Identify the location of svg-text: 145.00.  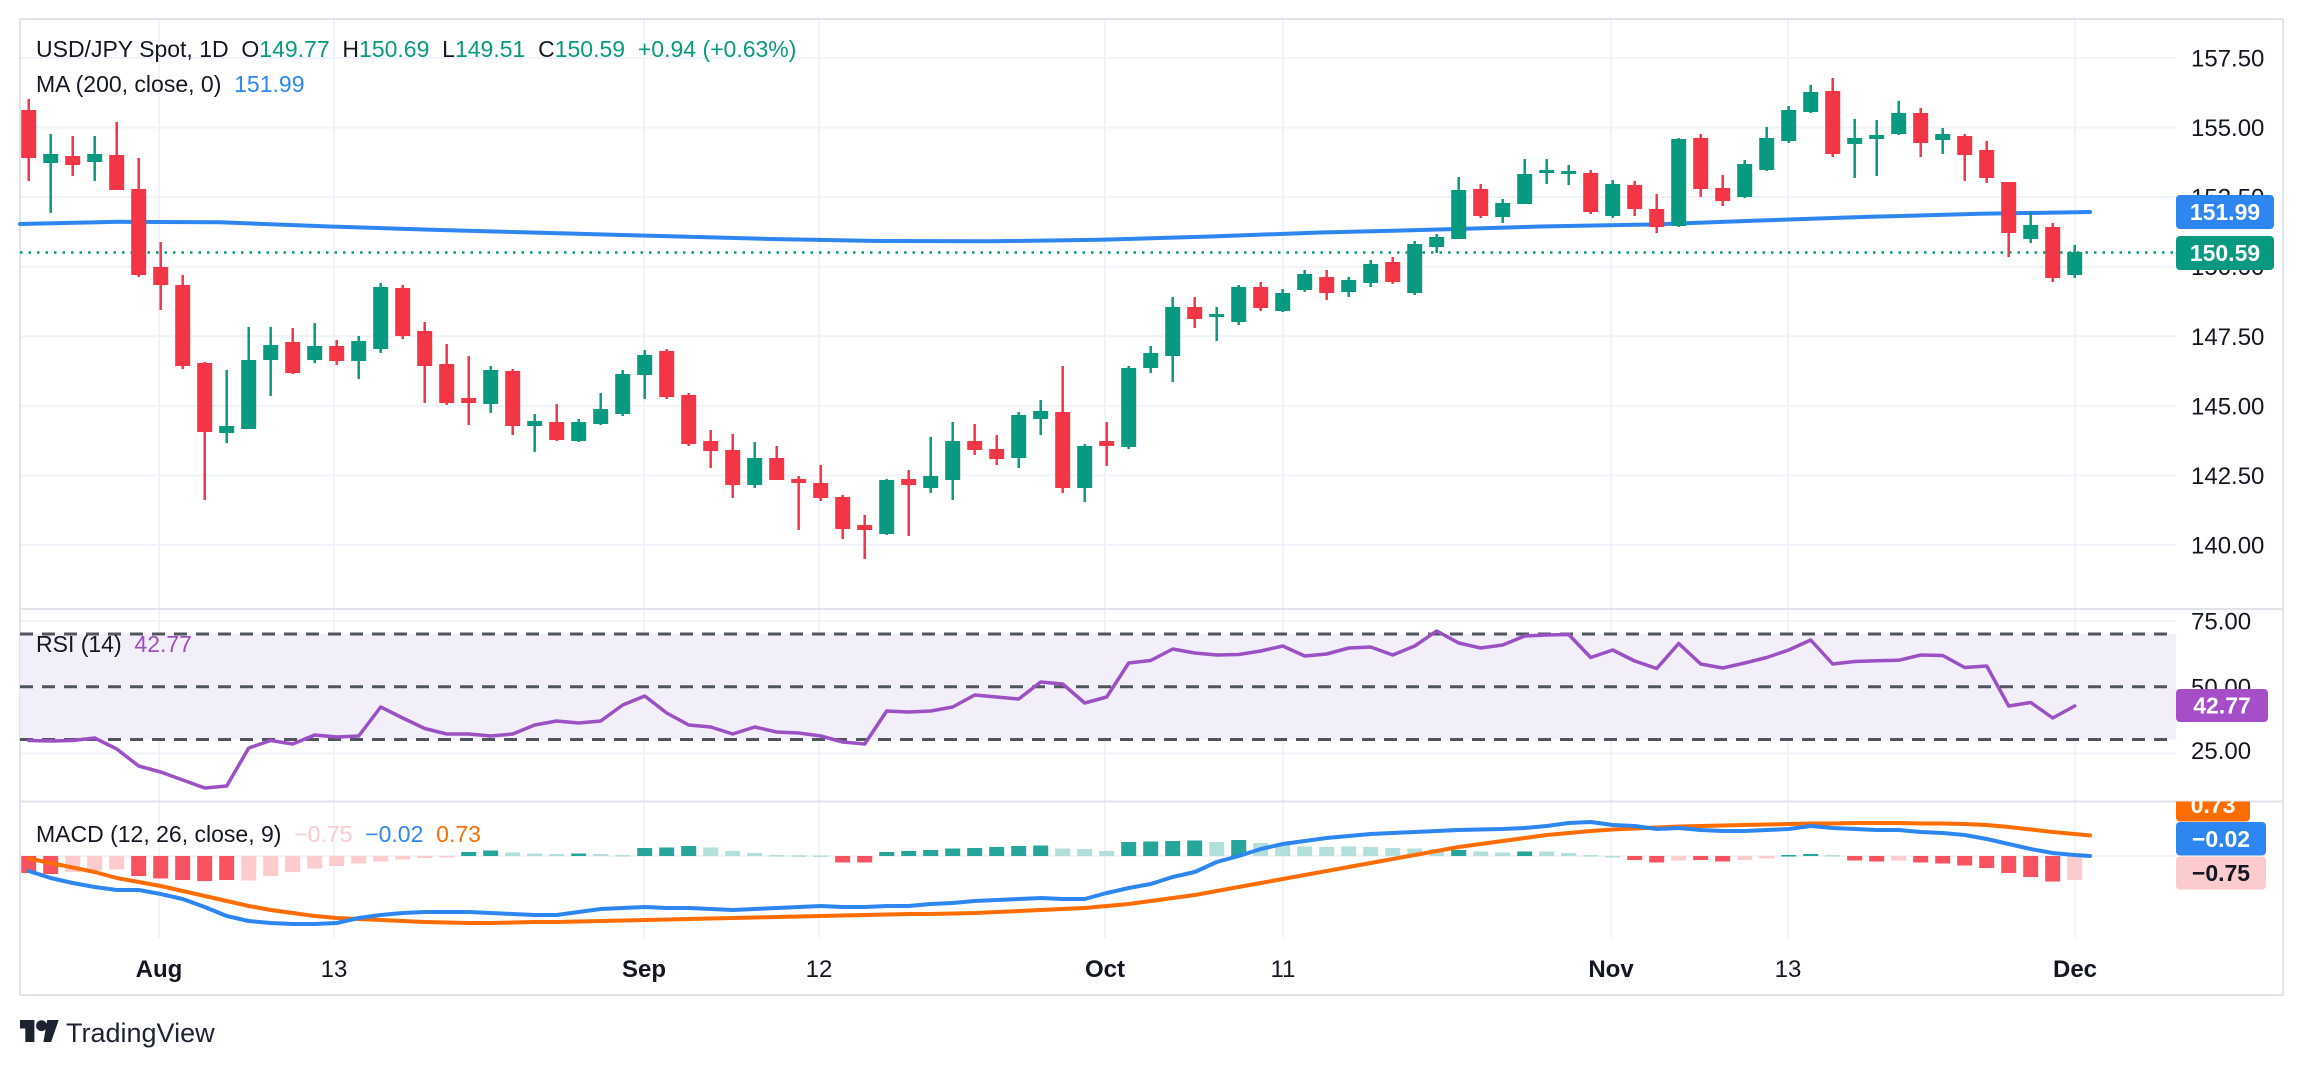
(2227, 406).